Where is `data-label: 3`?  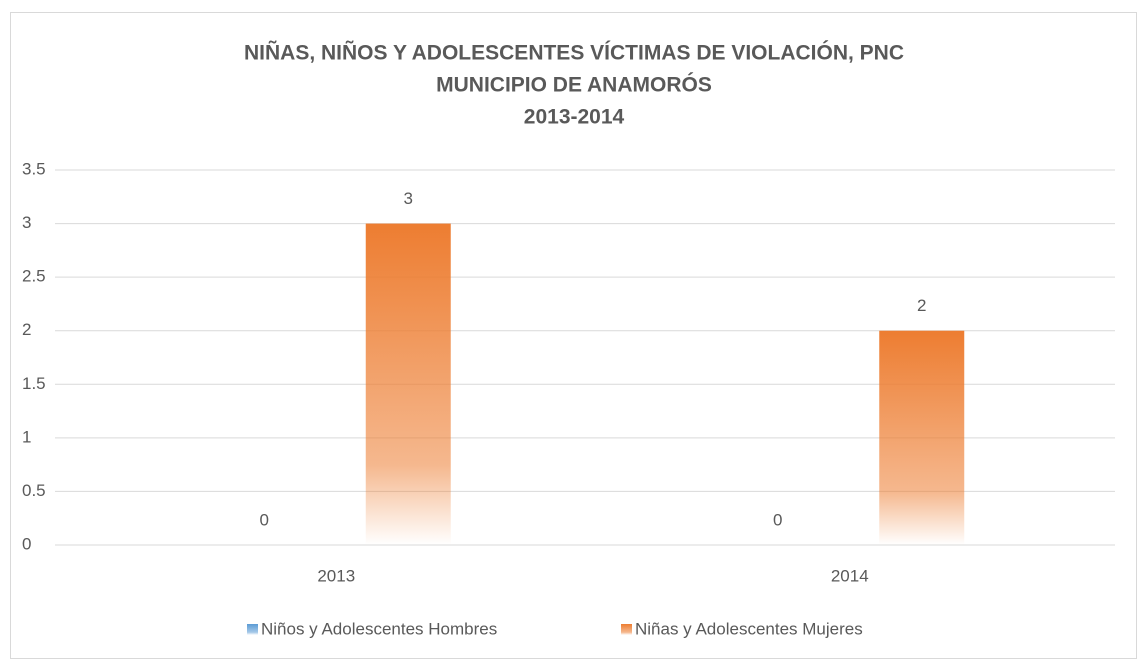 data-label: 3 is located at coordinates (408, 198).